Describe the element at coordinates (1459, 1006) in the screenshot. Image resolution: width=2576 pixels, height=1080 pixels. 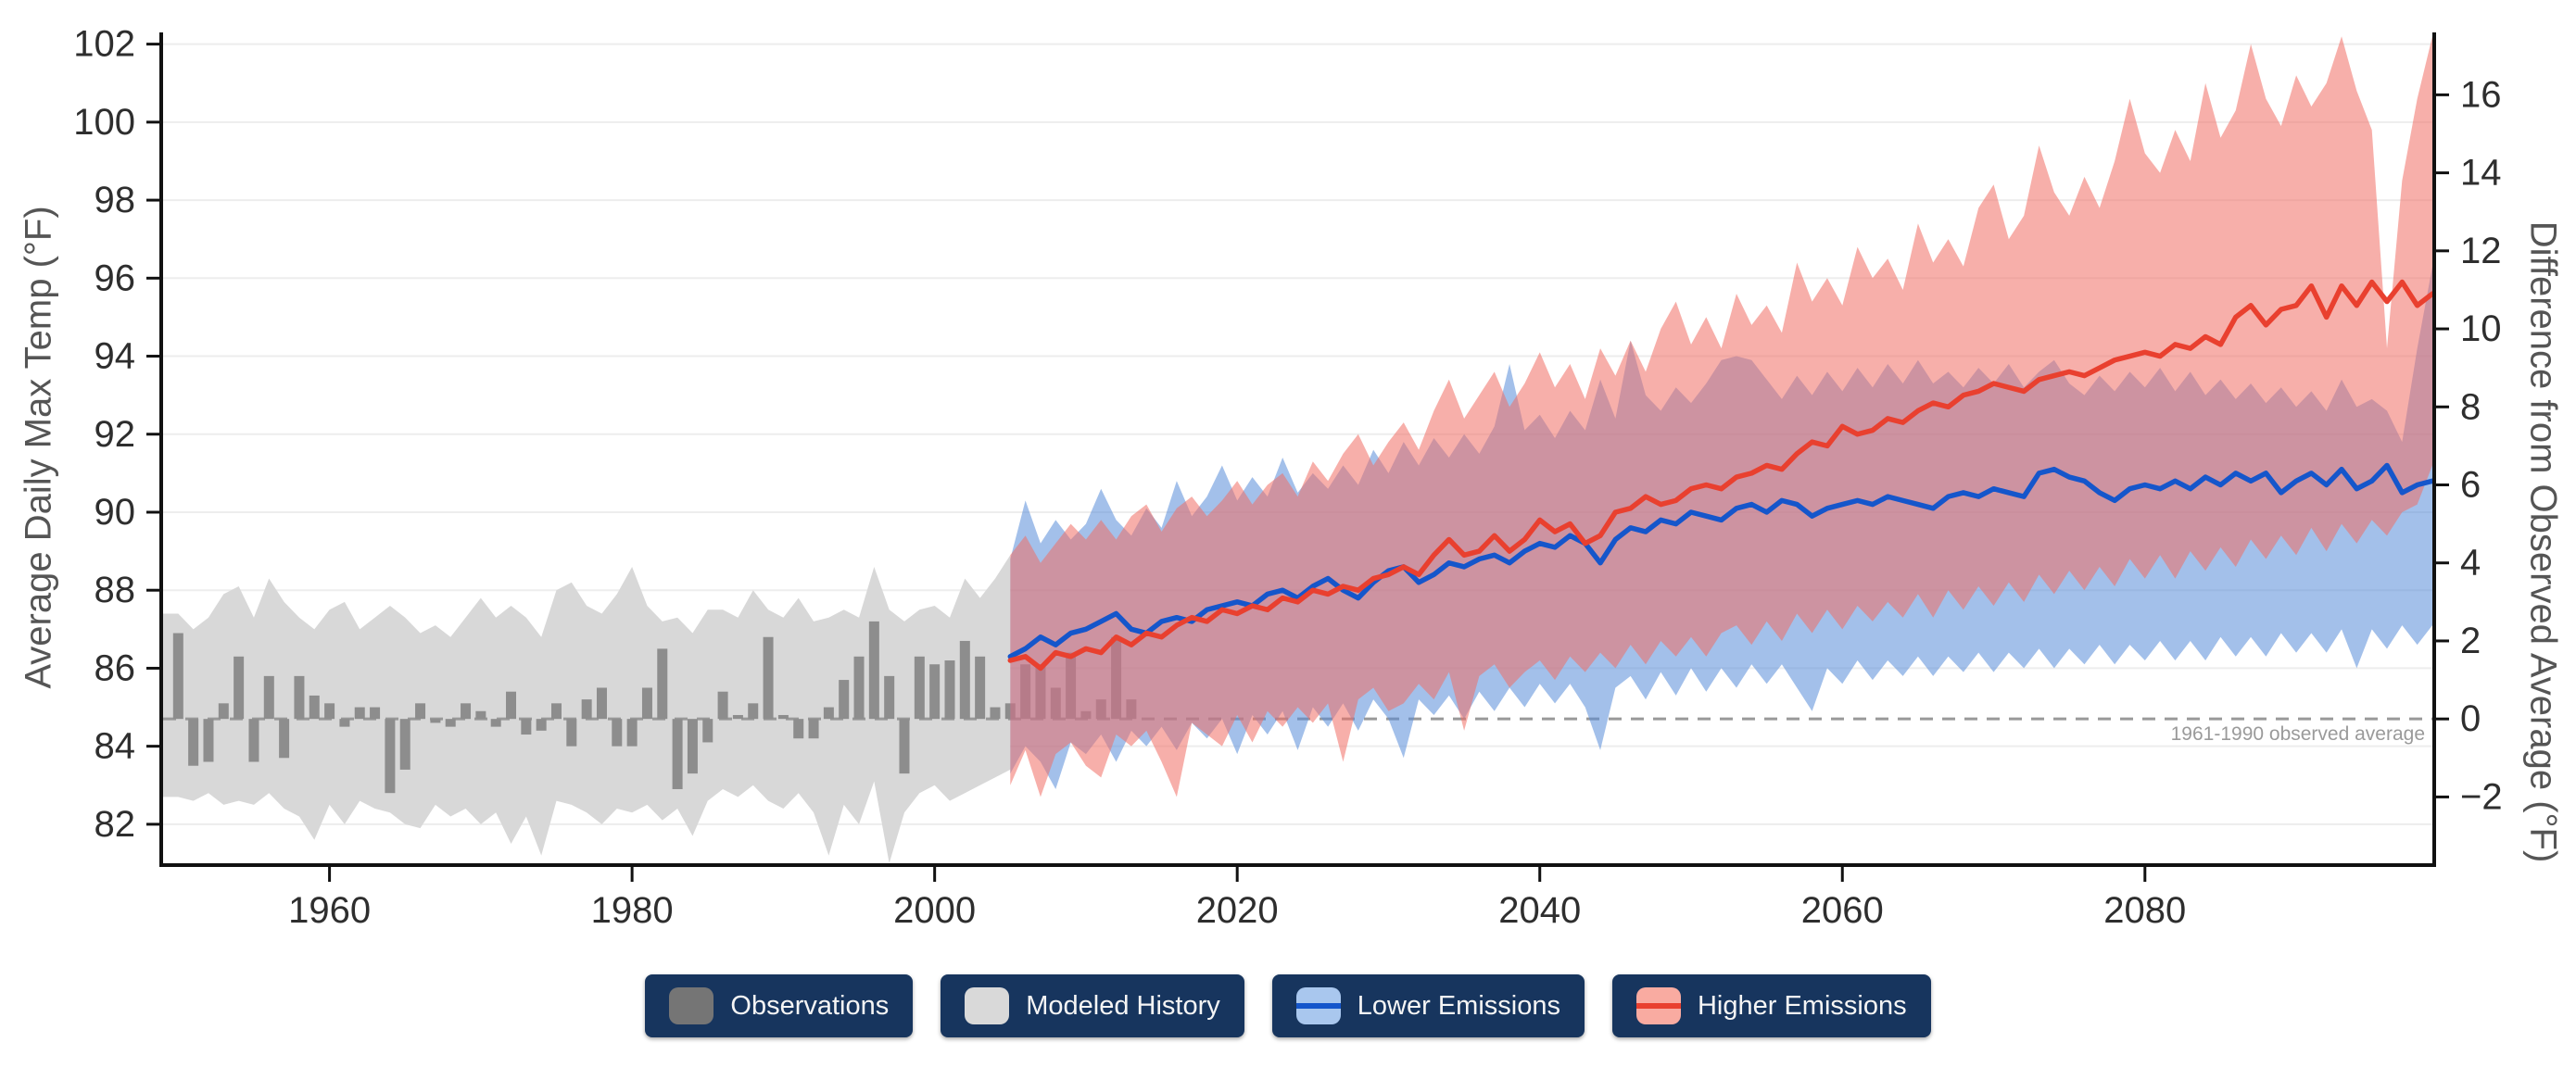
I see `legend-label: Lower Emissions` at that location.